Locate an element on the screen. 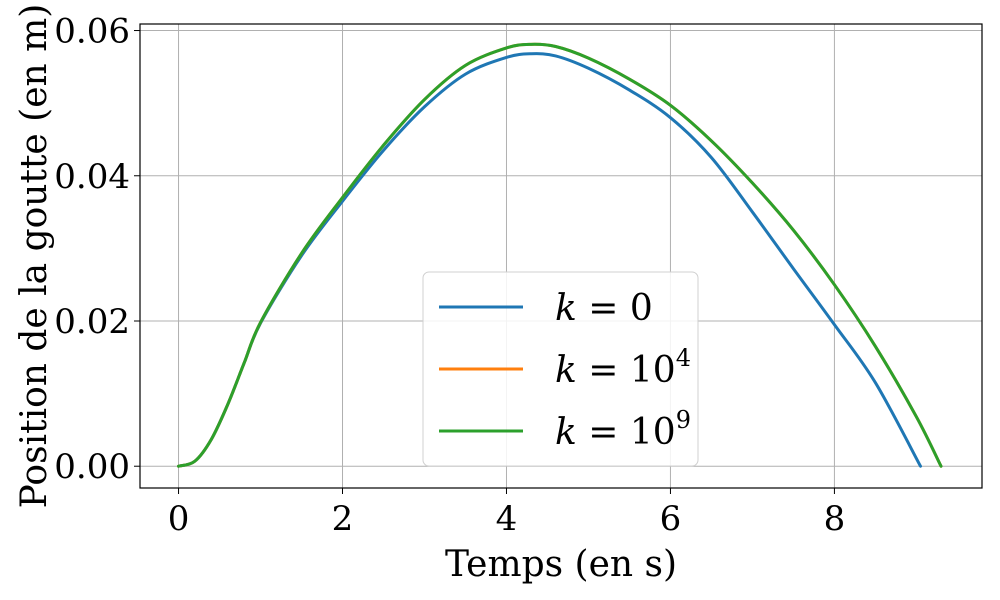 The image size is (1000, 600). x-tick-label: 4 is located at coordinates (507, 519).